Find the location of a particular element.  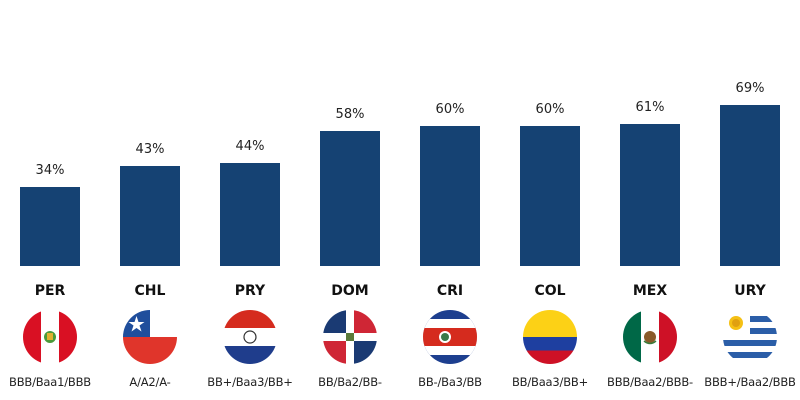

category-label: MEX is located at coordinates (650, 291).